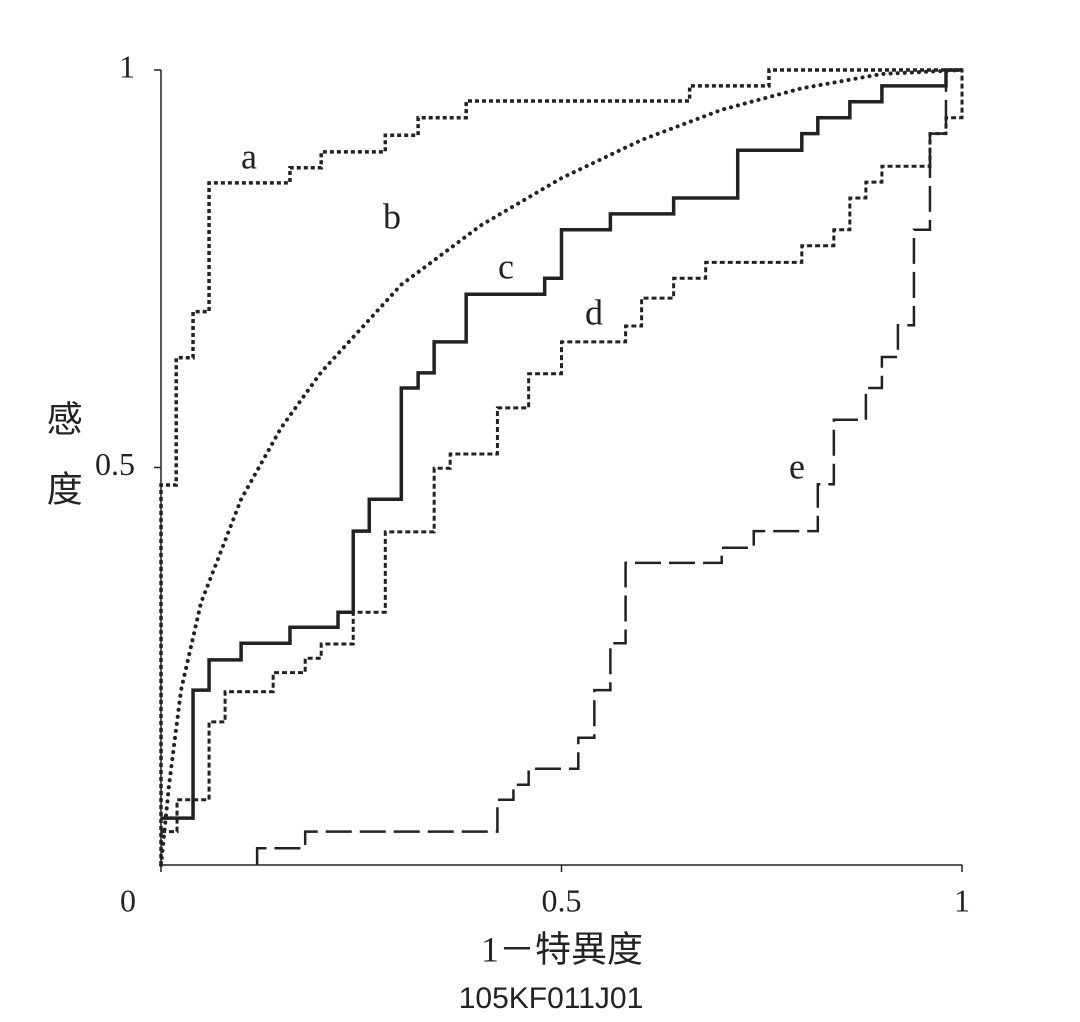 This screenshot has width=1080, height=1022. What do you see at coordinates (551, 998) in the screenshot?
I see `subtitle: 105KF011J01` at bounding box center [551, 998].